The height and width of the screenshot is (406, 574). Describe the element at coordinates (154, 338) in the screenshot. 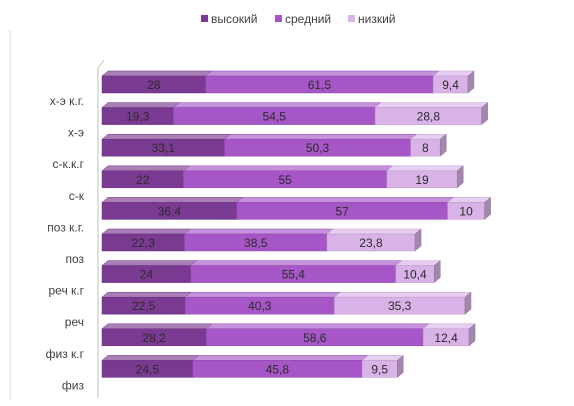

I see `value-label-физ-к-г-высокий: 28,2` at that location.